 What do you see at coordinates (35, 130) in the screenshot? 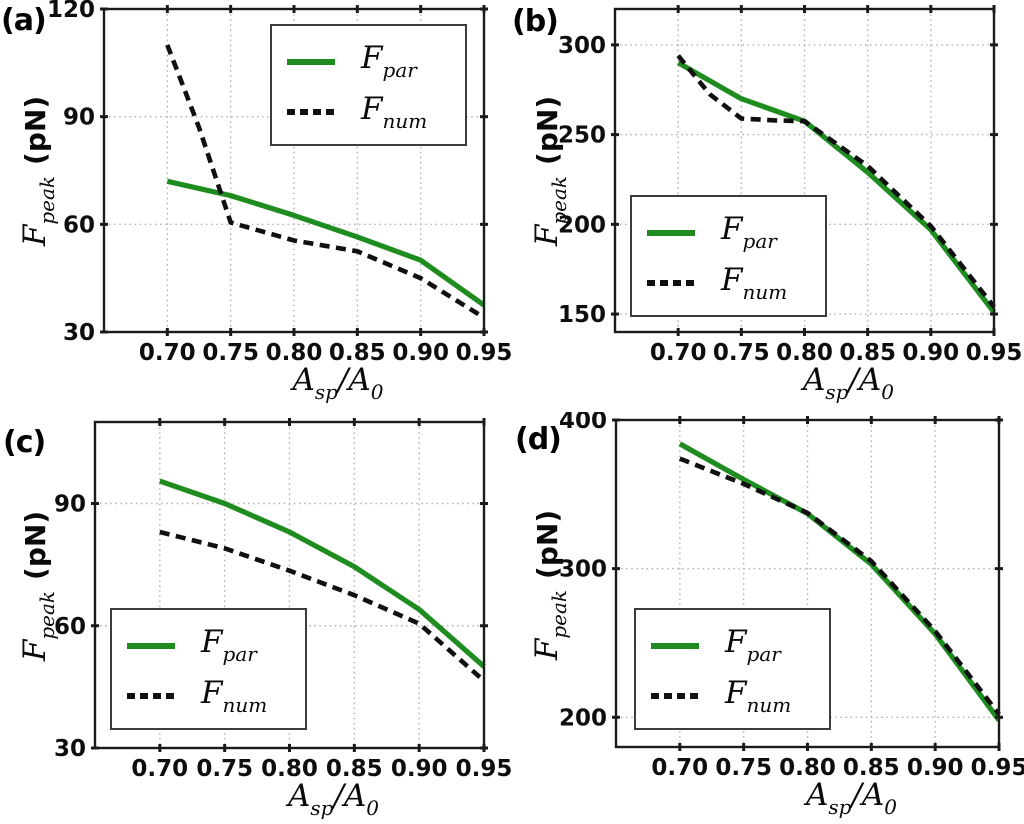
I see `ylabel-unit: (pN)` at bounding box center [35, 130].